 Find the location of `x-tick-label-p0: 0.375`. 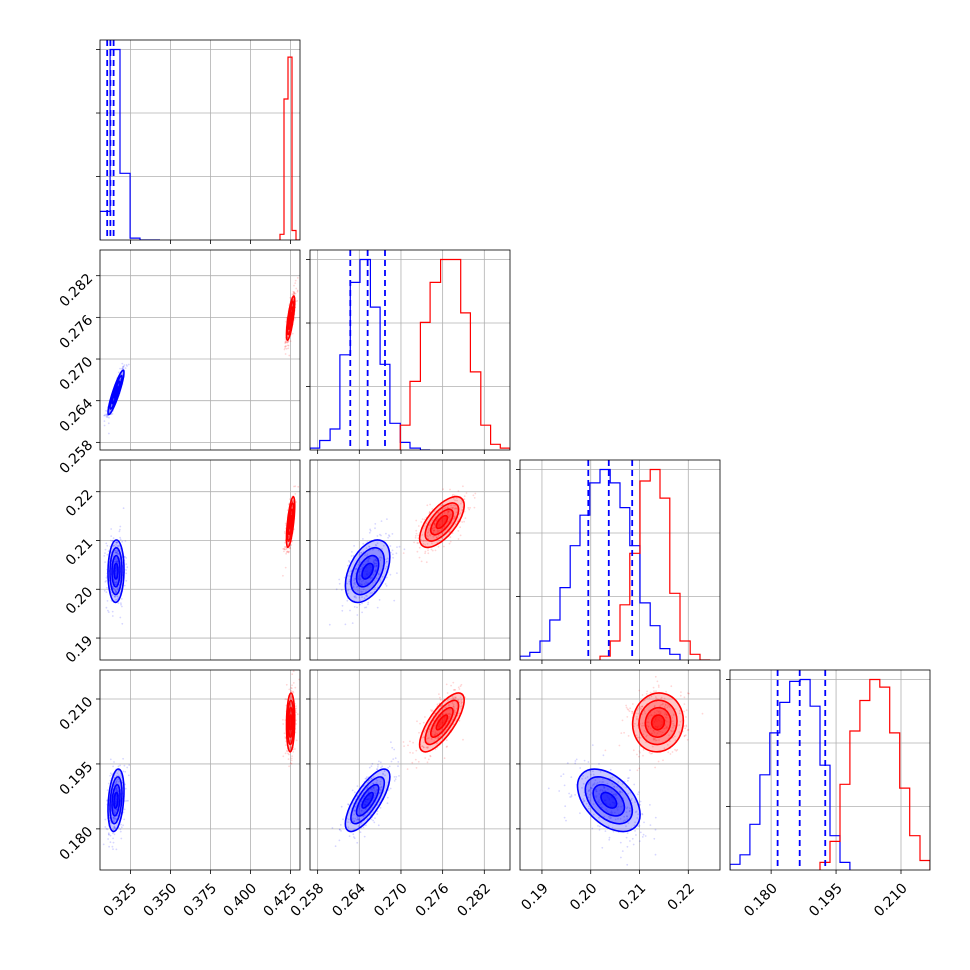

x-tick-label-p0: 0.375 is located at coordinates (200, 900).